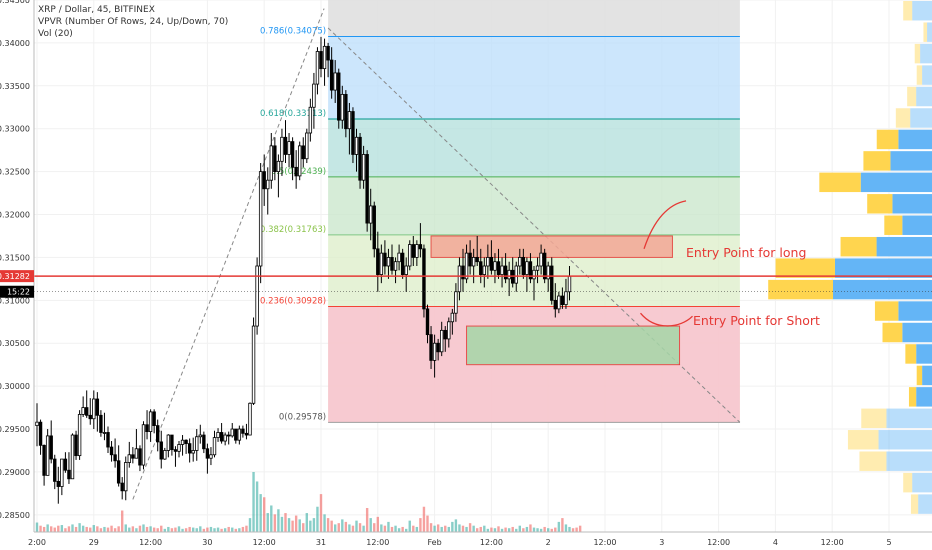  I want to click on x-tick-label: 3, so click(661, 542).